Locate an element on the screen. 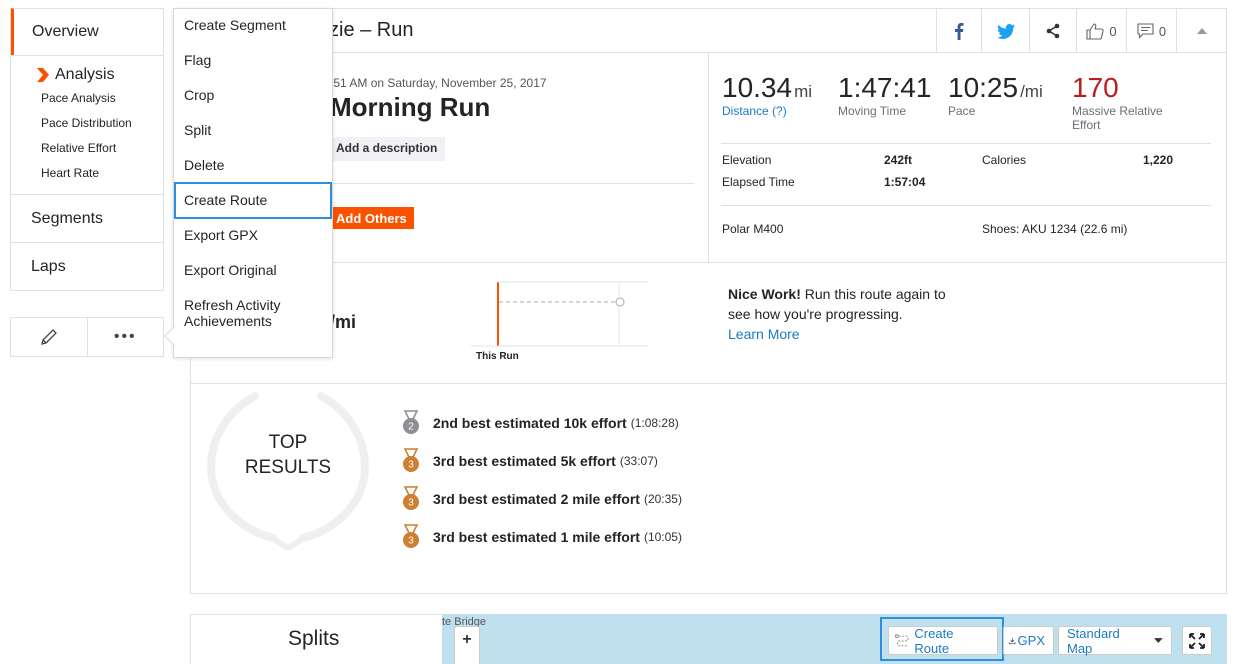  stat-moving-time: 1:47:41 Moving Time is located at coordinates (884, 95).